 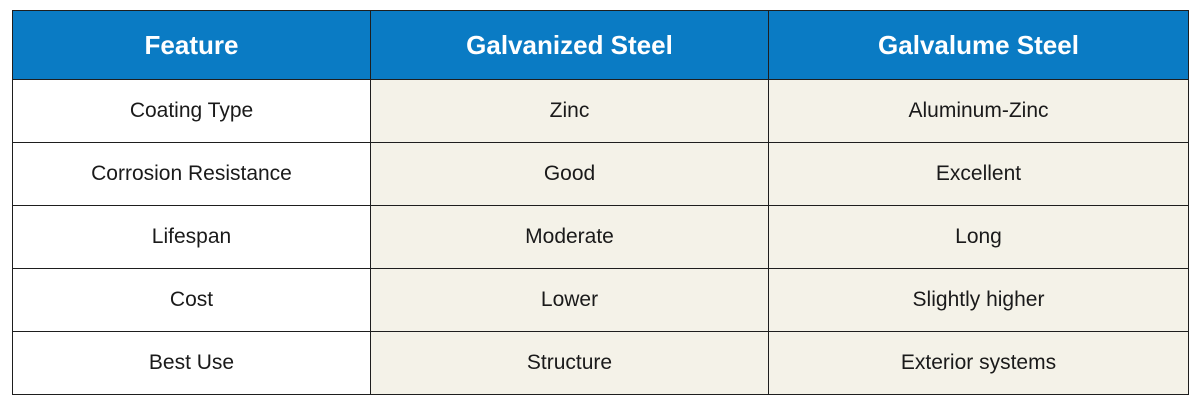 What do you see at coordinates (978, 174) in the screenshot?
I see `galvalume-cell: Excellent` at bounding box center [978, 174].